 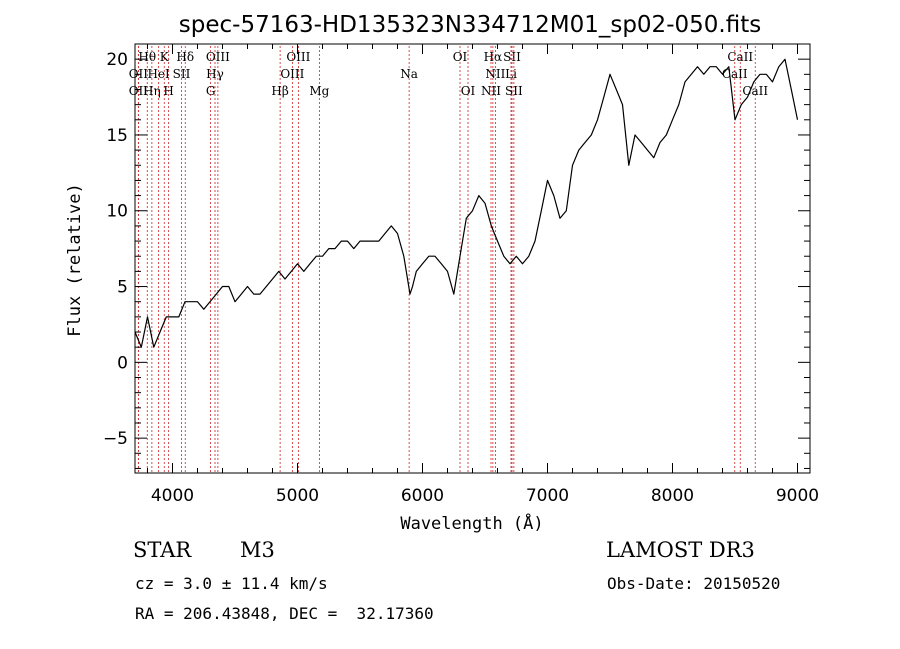 I want to click on x-tick-label: 8000, so click(x=672, y=496).